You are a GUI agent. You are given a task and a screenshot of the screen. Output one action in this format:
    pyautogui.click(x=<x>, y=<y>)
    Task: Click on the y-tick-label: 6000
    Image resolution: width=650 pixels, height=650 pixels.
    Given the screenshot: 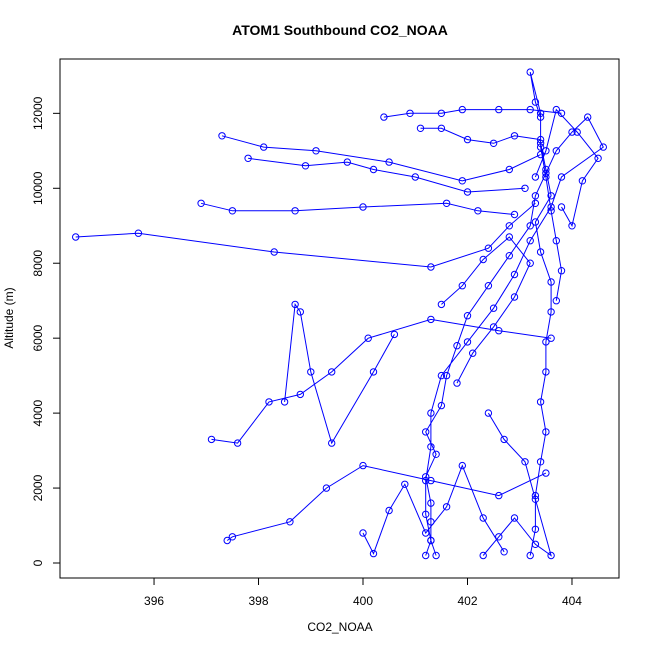 What is the action you would take?
    pyautogui.click(x=38, y=338)
    